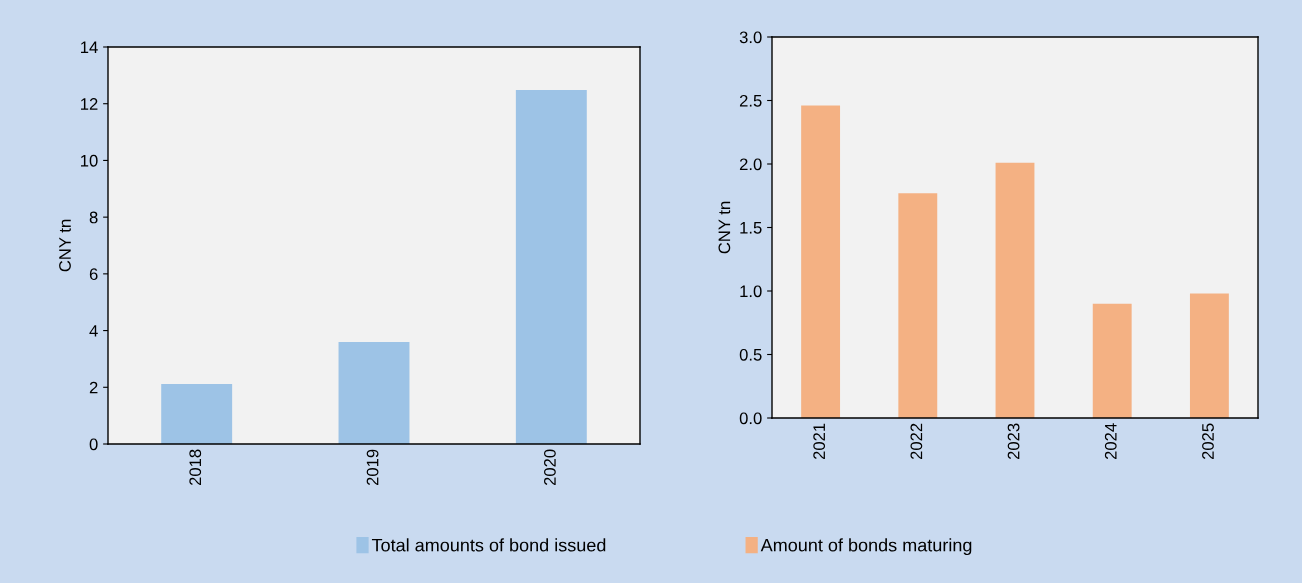 This screenshot has height=583, width=1302. What do you see at coordinates (750, 37) in the screenshot?
I see `y-tick-label: 3.0` at bounding box center [750, 37].